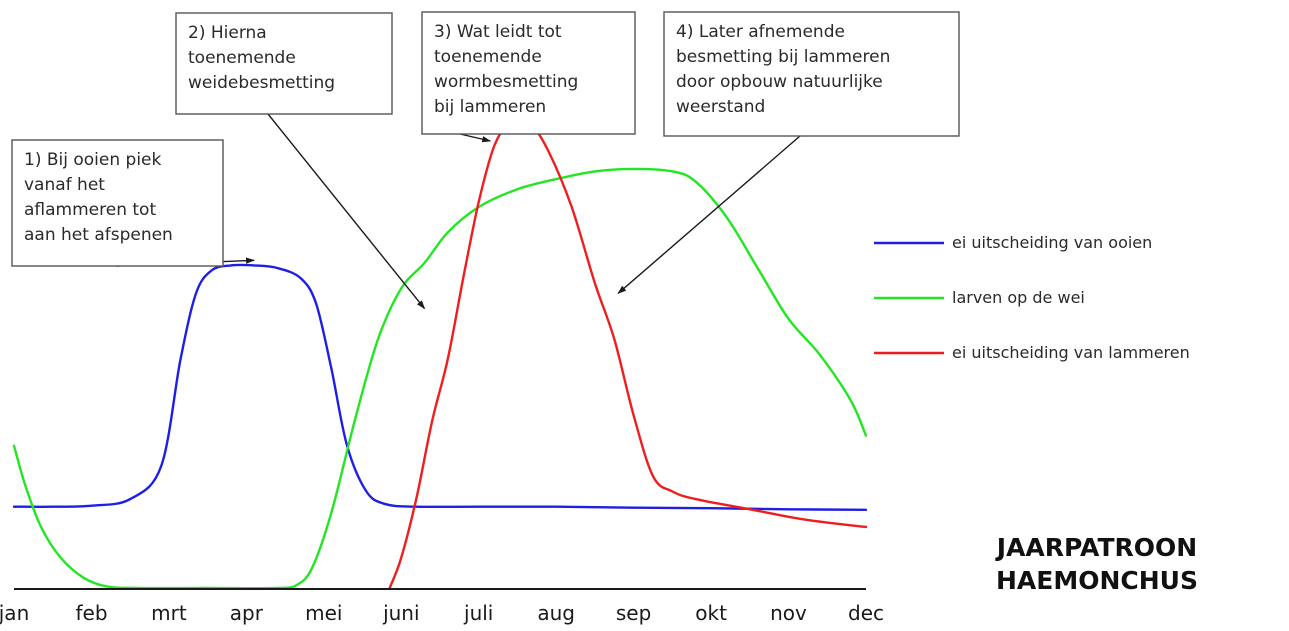  Describe the element at coordinates (783, 57) in the screenshot. I see `annotation-4-line-2: besmetting bij lammeren` at that location.